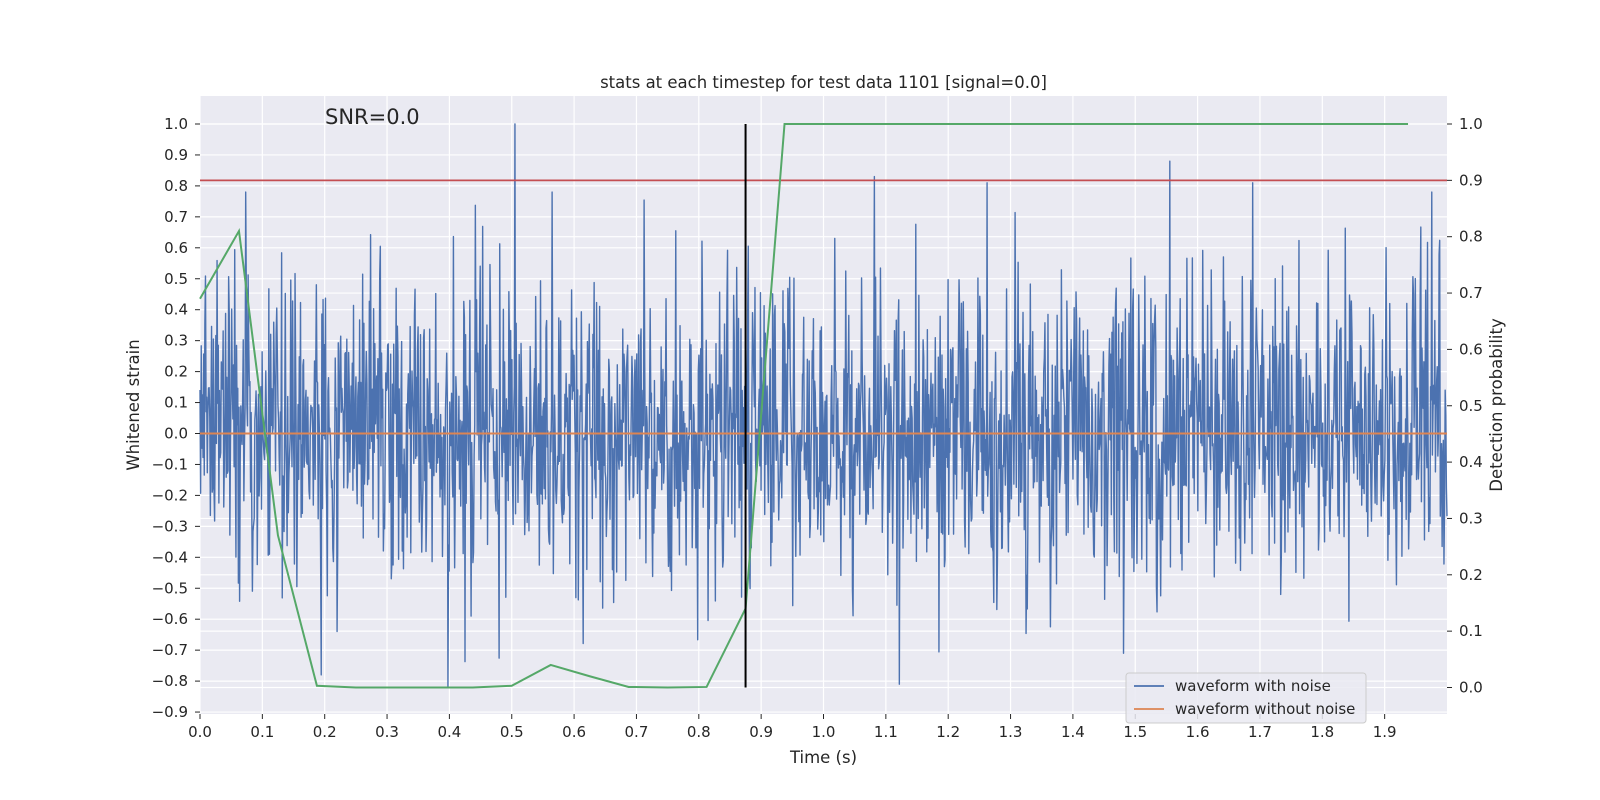  Describe the element at coordinates (176, 434) in the screenshot. I see `y-tick-label-left: 0.0` at that location.